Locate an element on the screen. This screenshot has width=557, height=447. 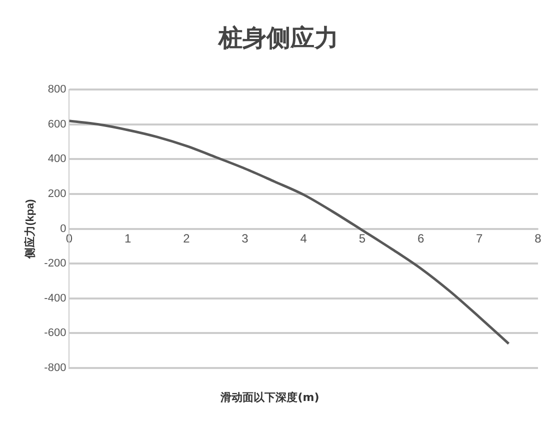
x-tick-label: 5 is located at coordinates (362, 238).